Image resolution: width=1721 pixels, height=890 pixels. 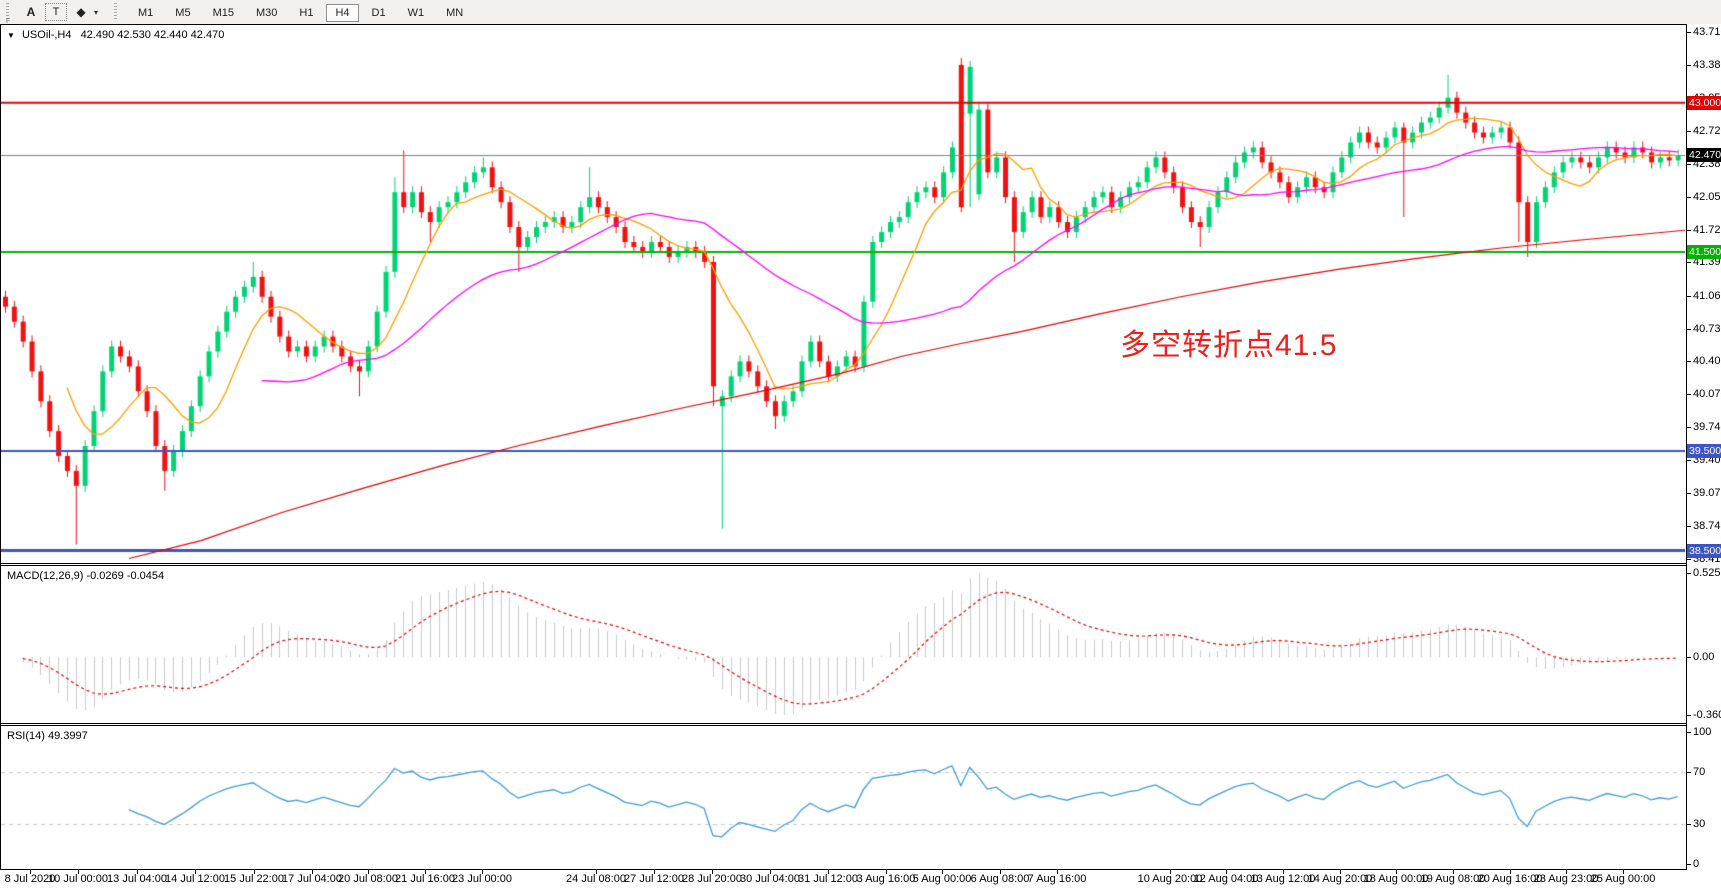 I want to click on price-tick-label: 43.380, so click(x=1707, y=64).